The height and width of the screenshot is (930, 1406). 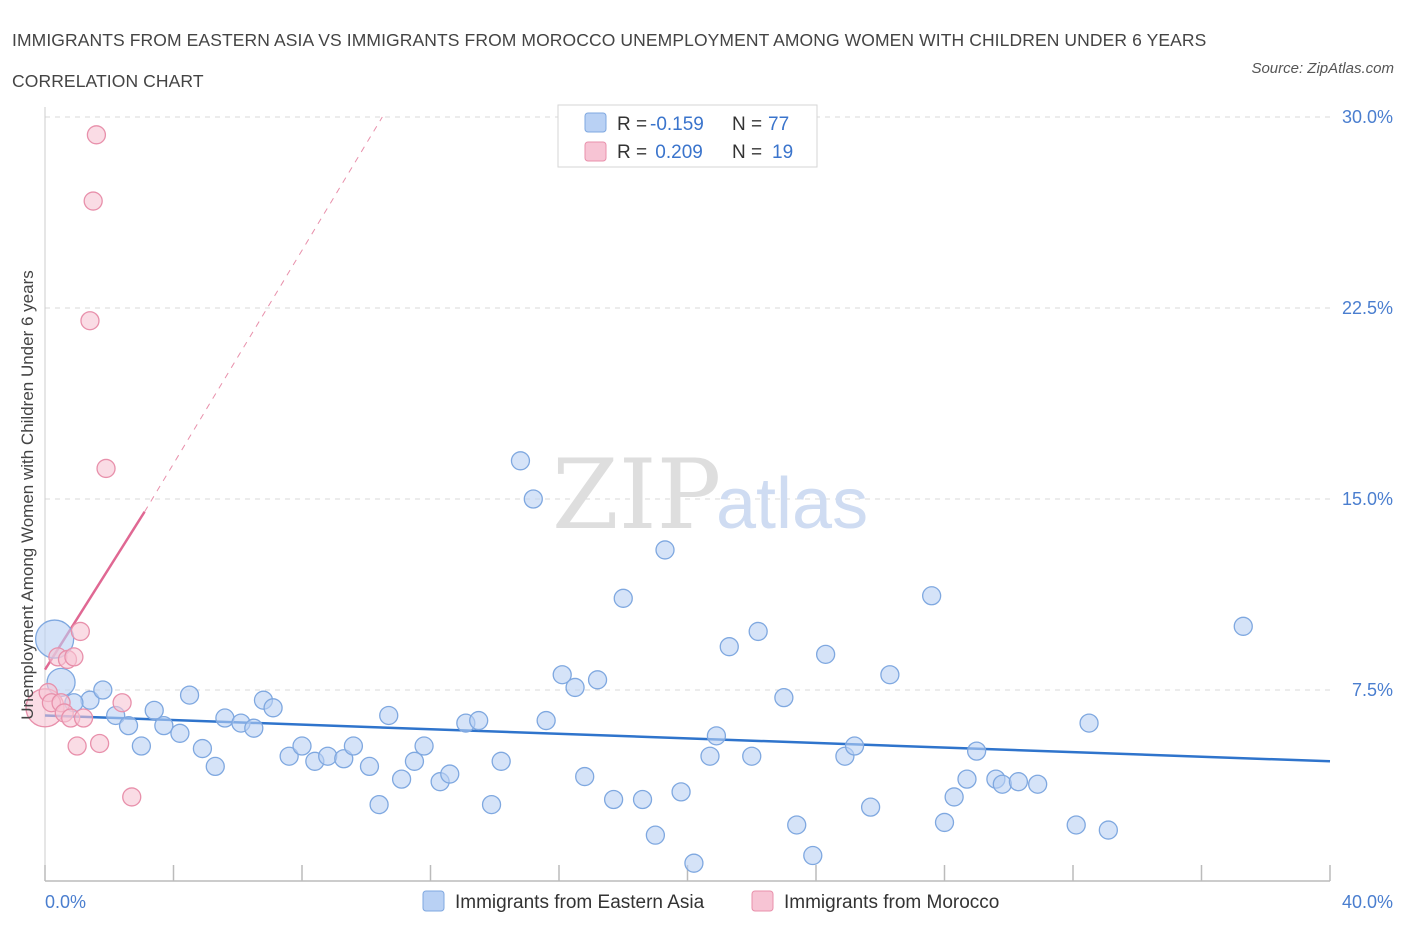 I want to click on bottom-legend-swatch-pink, so click(x=762, y=901).